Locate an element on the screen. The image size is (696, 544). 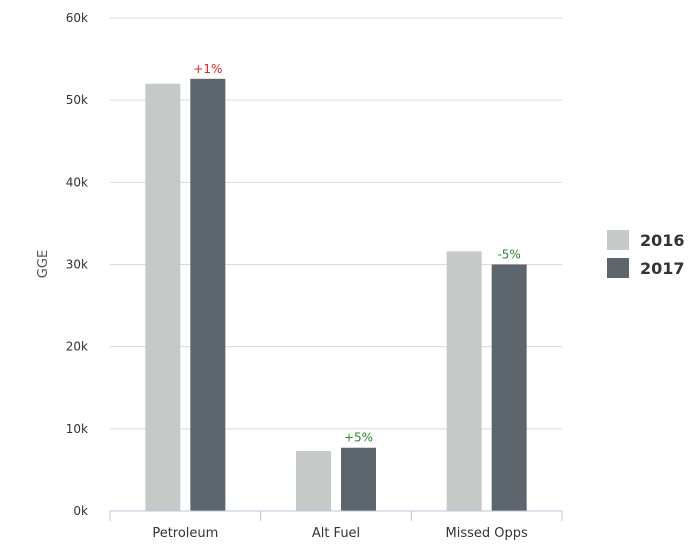
y-tick-label: 60k is located at coordinates (77, 18).